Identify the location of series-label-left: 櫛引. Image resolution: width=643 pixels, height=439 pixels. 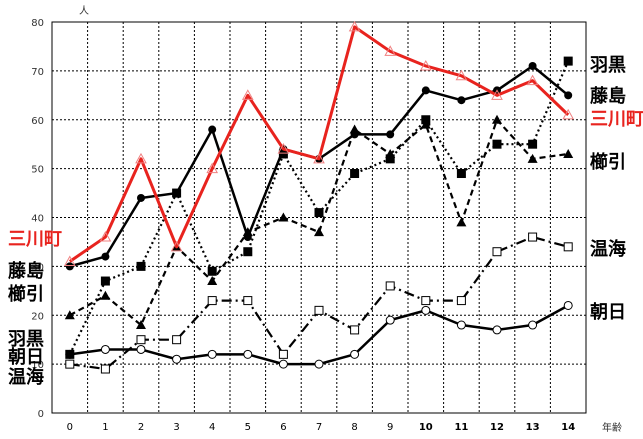
(26, 294).